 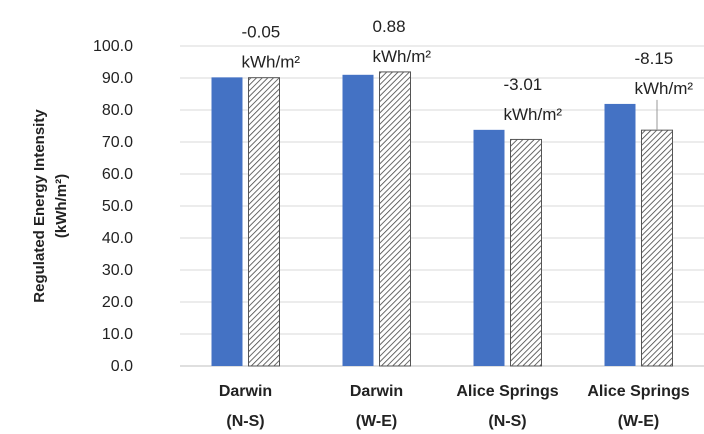 What do you see at coordinates (117, 174) in the screenshot?
I see `y-tick-label: 60.0` at bounding box center [117, 174].